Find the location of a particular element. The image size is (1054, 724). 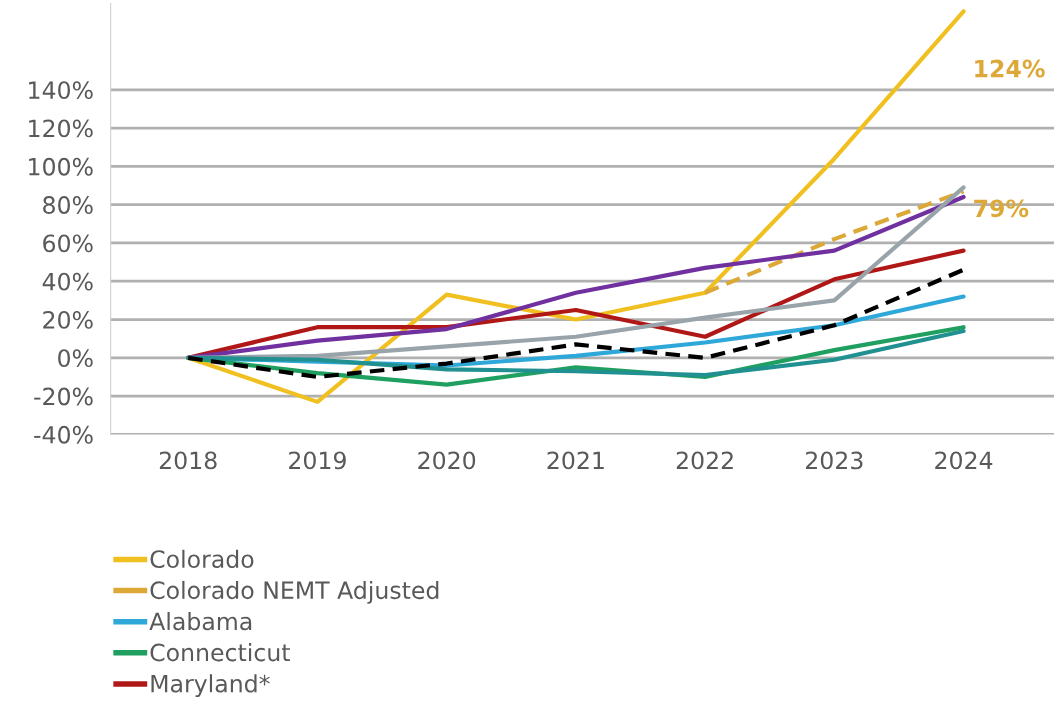

x-tick-label: 2024 is located at coordinates (964, 460).